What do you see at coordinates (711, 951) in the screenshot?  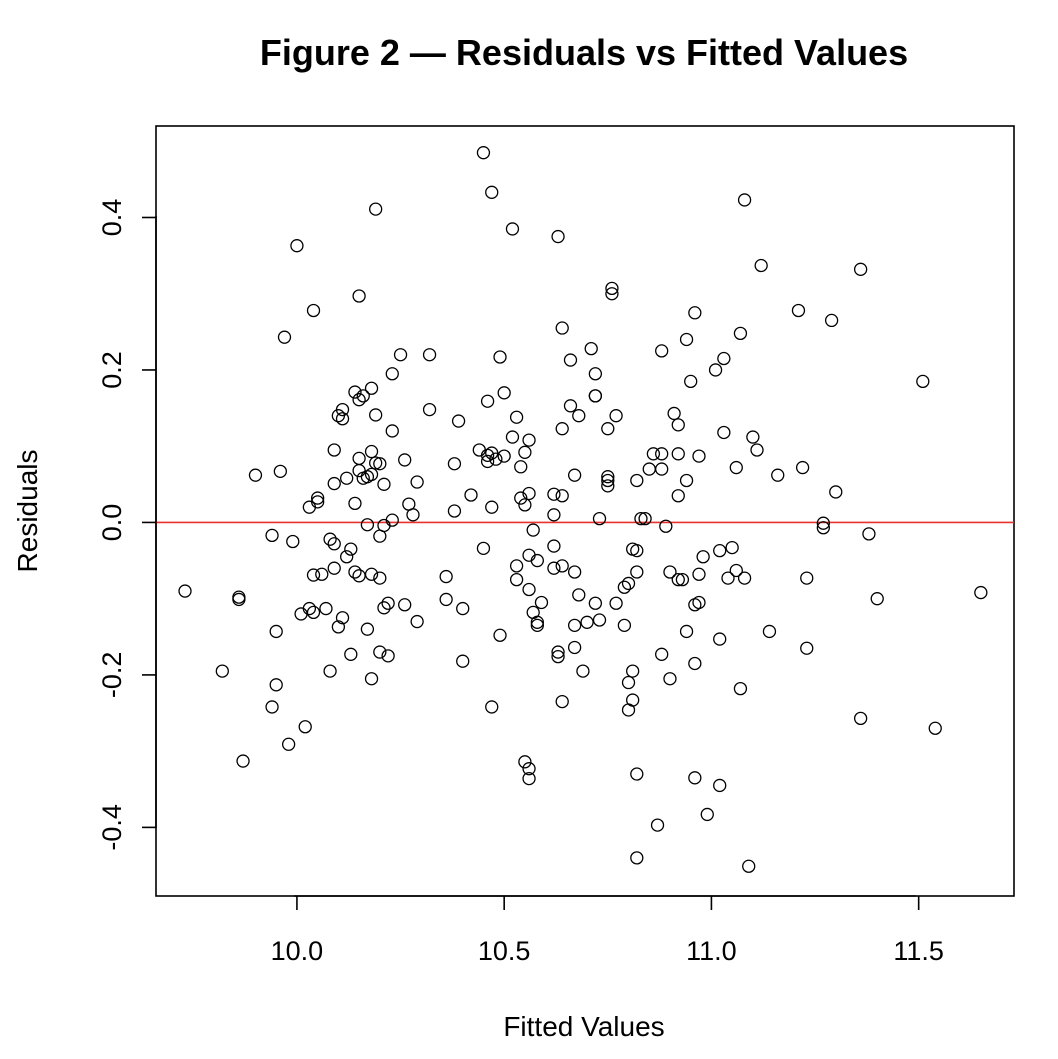 I see `x-tick-label: 11.0` at bounding box center [711, 951].